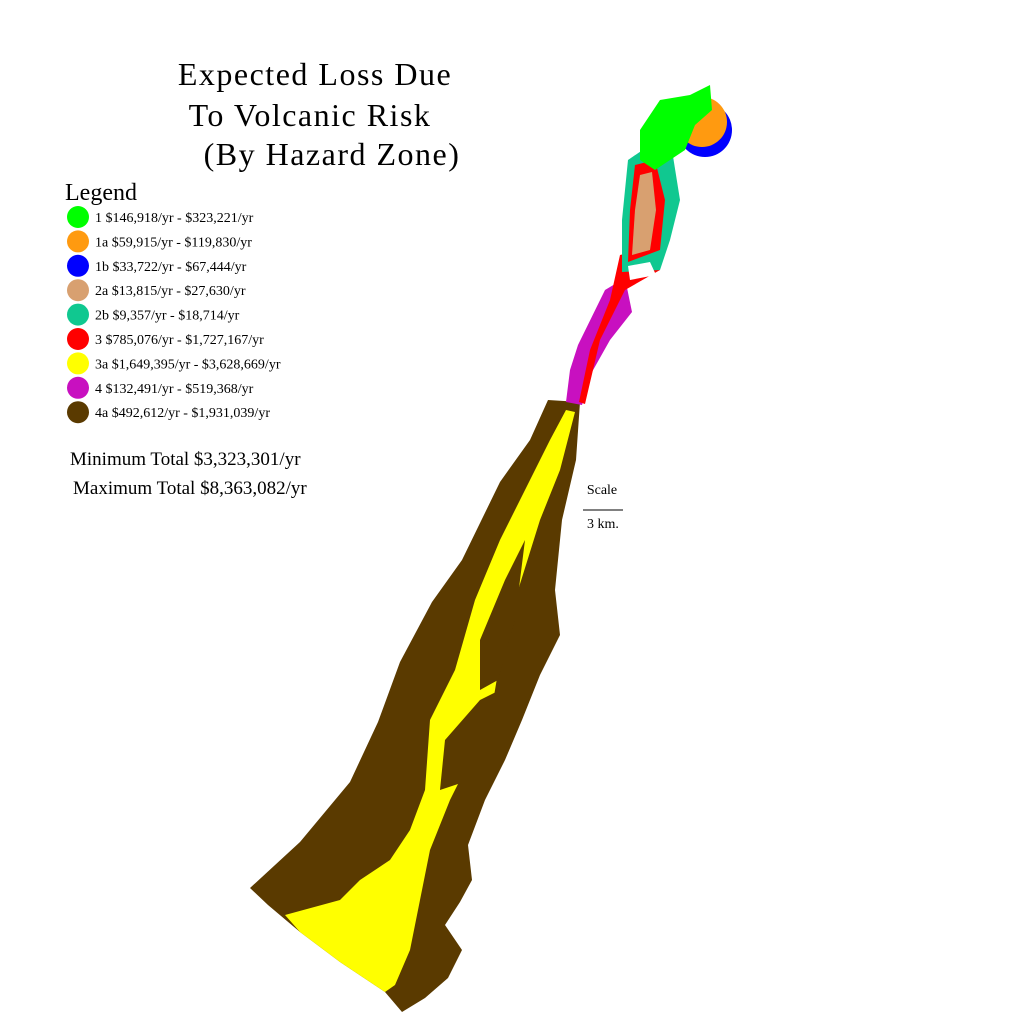 The height and width of the screenshot is (1024, 1024). Describe the element at coordinates (171, 267) in the screenshot. I see `legend-label: 1b $33,722/yr - $67,444/yr` at that location.